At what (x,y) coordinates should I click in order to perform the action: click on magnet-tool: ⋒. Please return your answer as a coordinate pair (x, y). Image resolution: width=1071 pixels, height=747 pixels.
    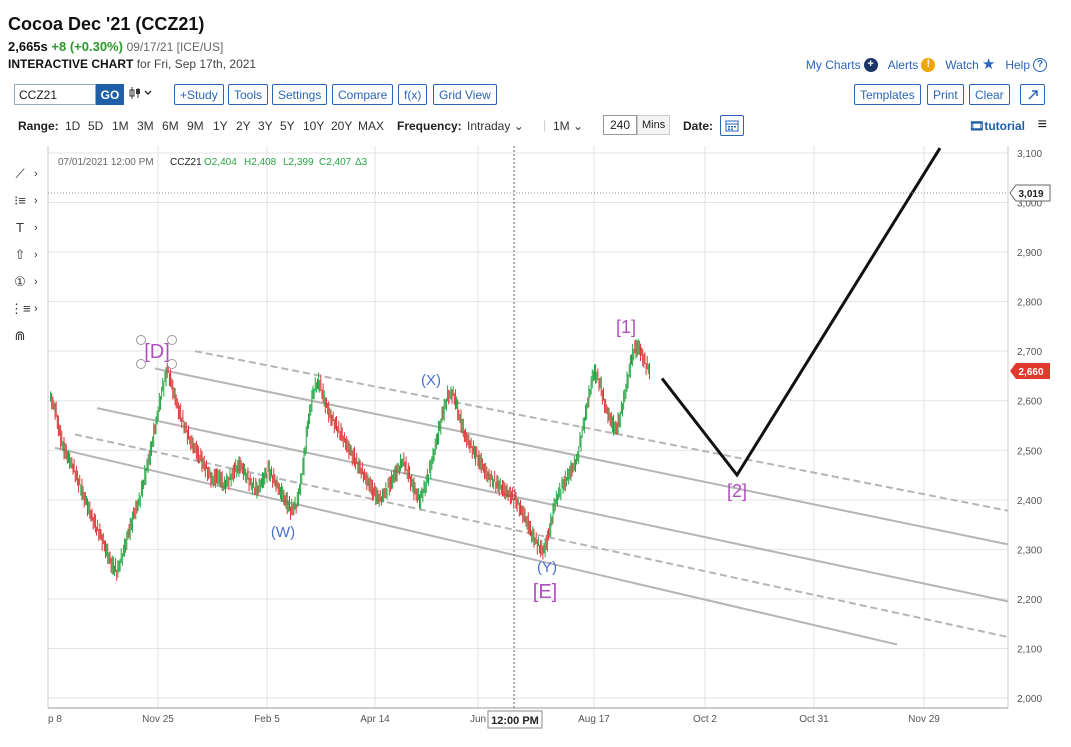
    Looking at the image, I should click on (28, 335).